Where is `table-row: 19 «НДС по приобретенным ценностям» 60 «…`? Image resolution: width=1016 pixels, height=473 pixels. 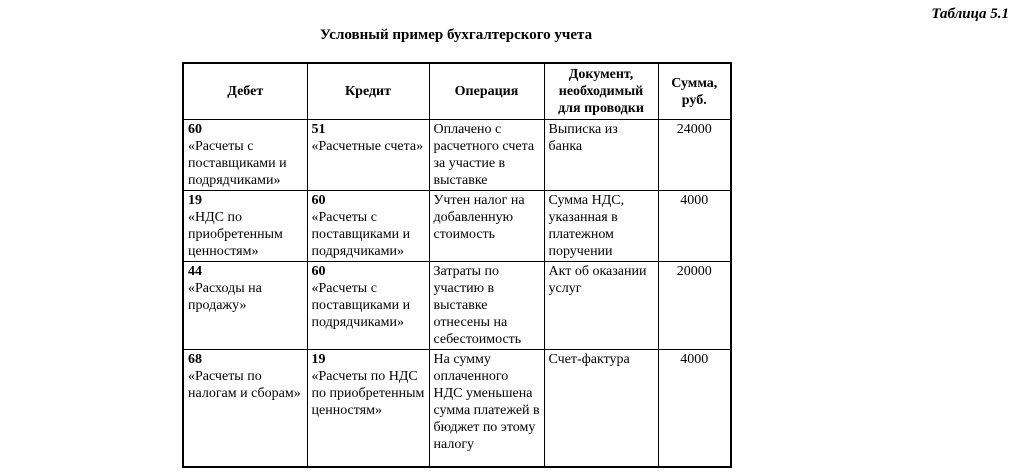
table-row: 19 «НДС по приобретенным ценностям» 60 «… is located at coordinates (457, 226).